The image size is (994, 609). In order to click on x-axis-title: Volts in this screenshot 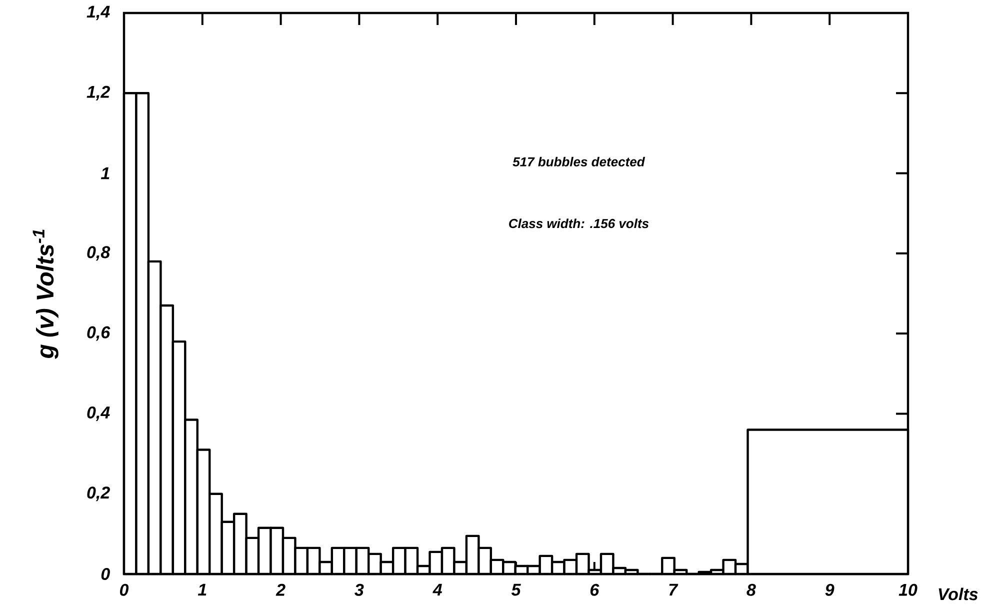, I will do `click(958, 594)`.